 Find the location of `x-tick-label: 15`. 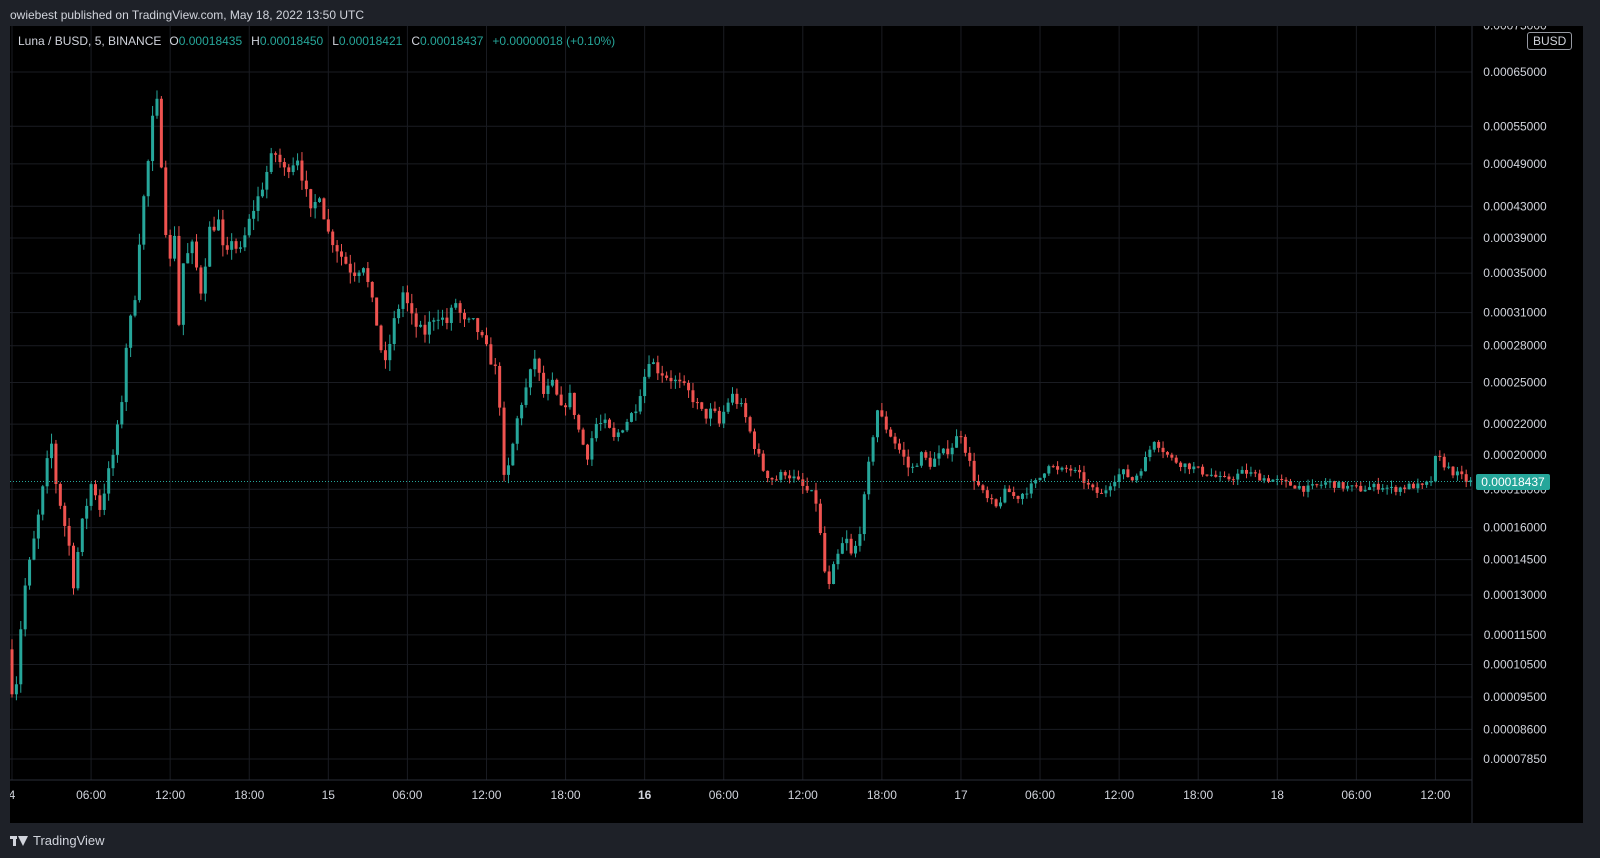

x-tick-label: 15 is located at coordinates (329, 795).